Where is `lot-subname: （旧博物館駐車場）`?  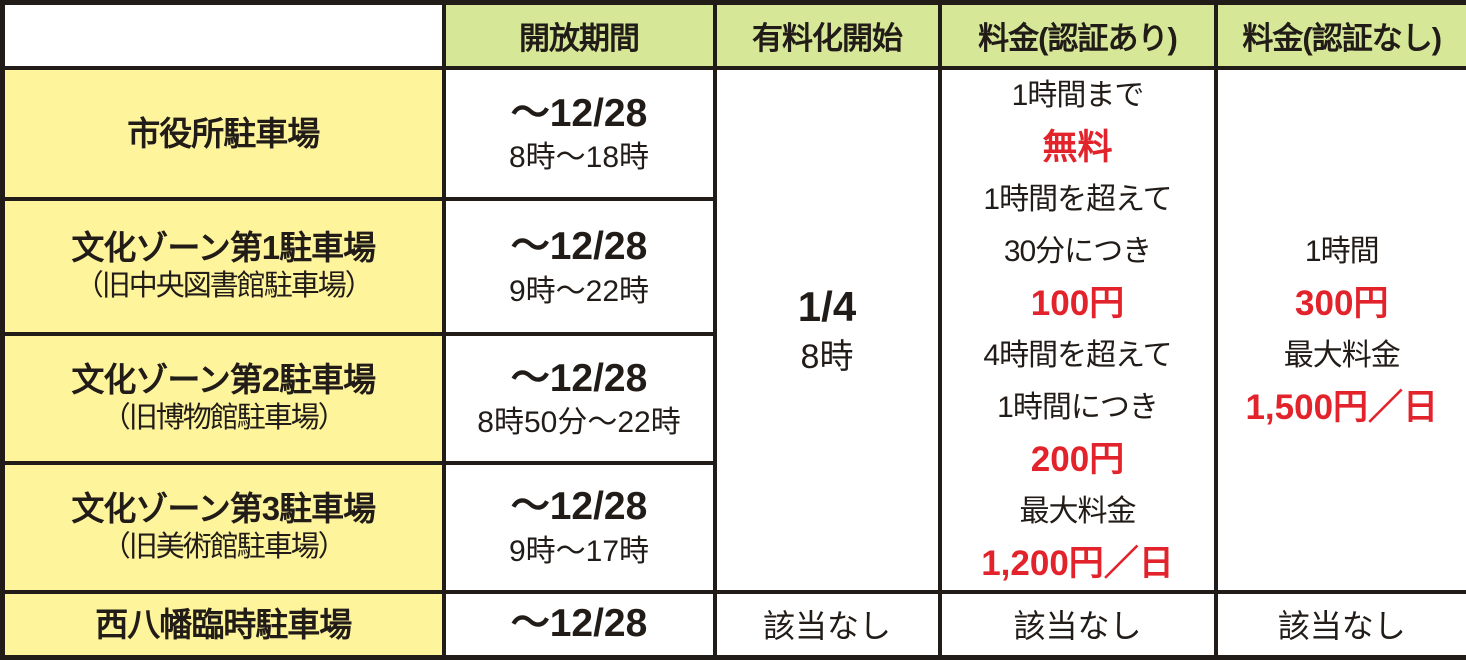
lot-subname: （旧博物館駐車場） is located at coordinates (223, 419).